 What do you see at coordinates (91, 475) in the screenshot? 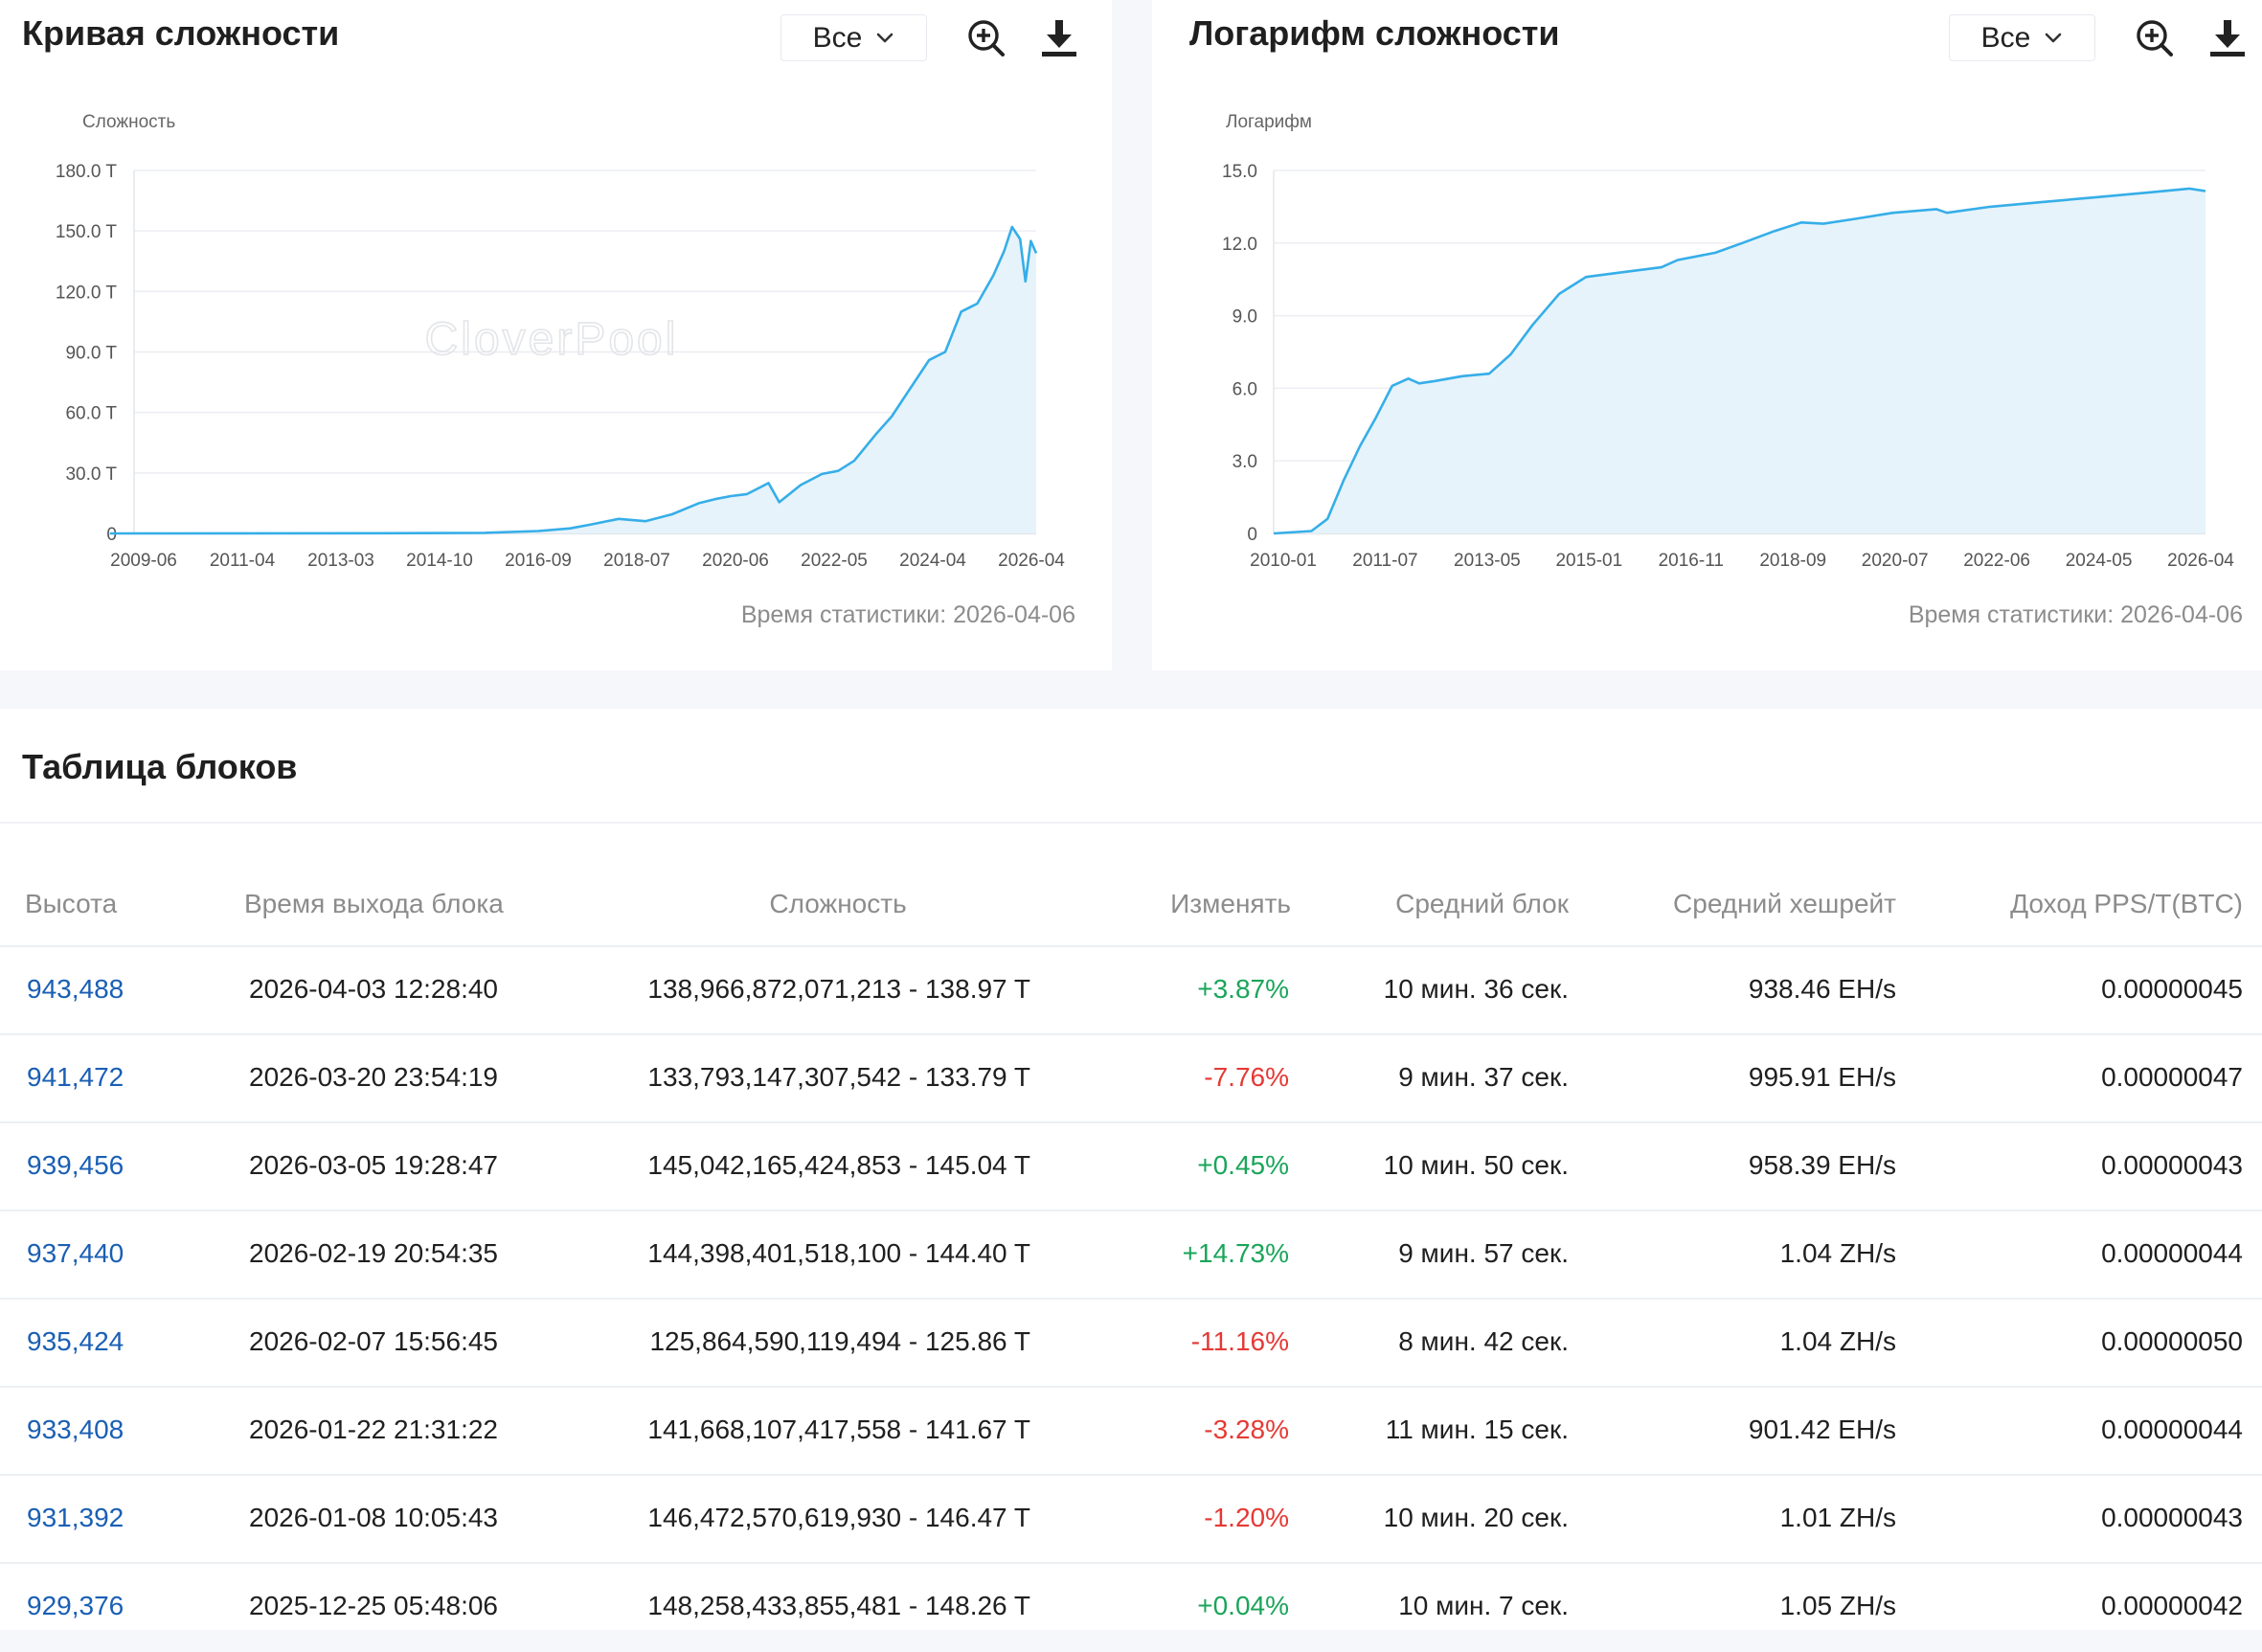
I see `y-tick-label: 30.0 T` at bounding box center [91, 475].